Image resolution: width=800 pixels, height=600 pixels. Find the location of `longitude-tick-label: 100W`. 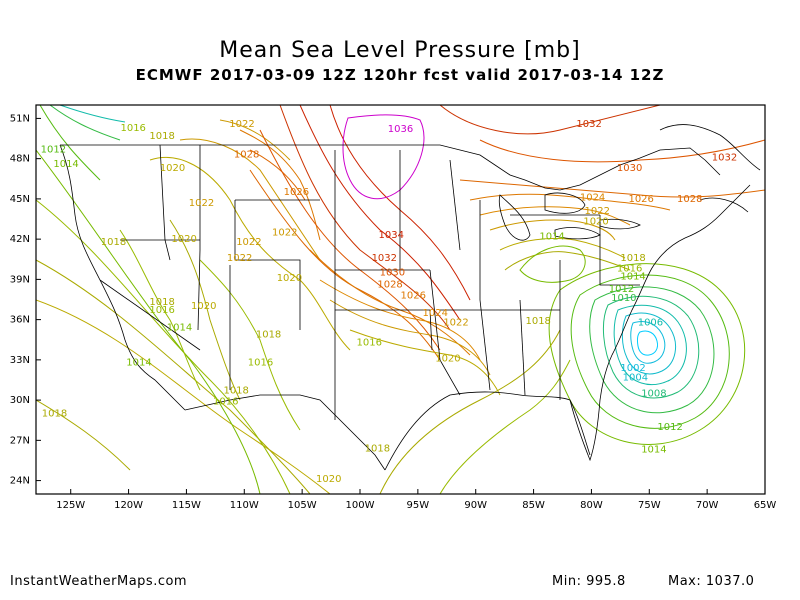

longitude-tick-label: 100W is located at coordinates (360, 505).